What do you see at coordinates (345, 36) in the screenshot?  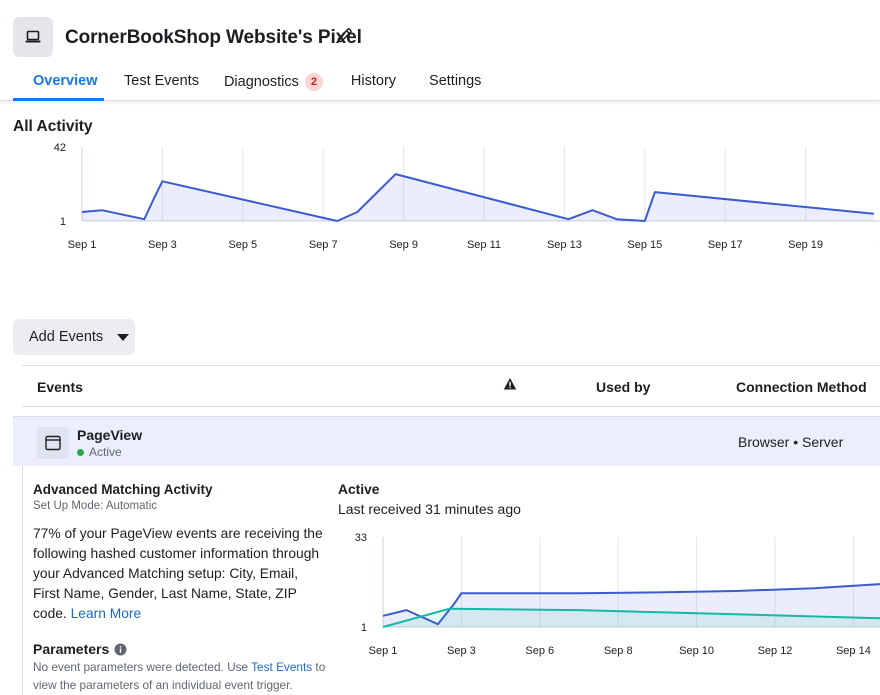 I see `pencil-icon` at bounding box center [345, 36].